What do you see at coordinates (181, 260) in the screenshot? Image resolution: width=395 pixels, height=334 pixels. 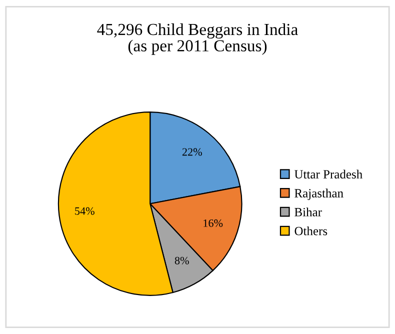 I see `data-label: 8%` at bounding box center [181, 260].